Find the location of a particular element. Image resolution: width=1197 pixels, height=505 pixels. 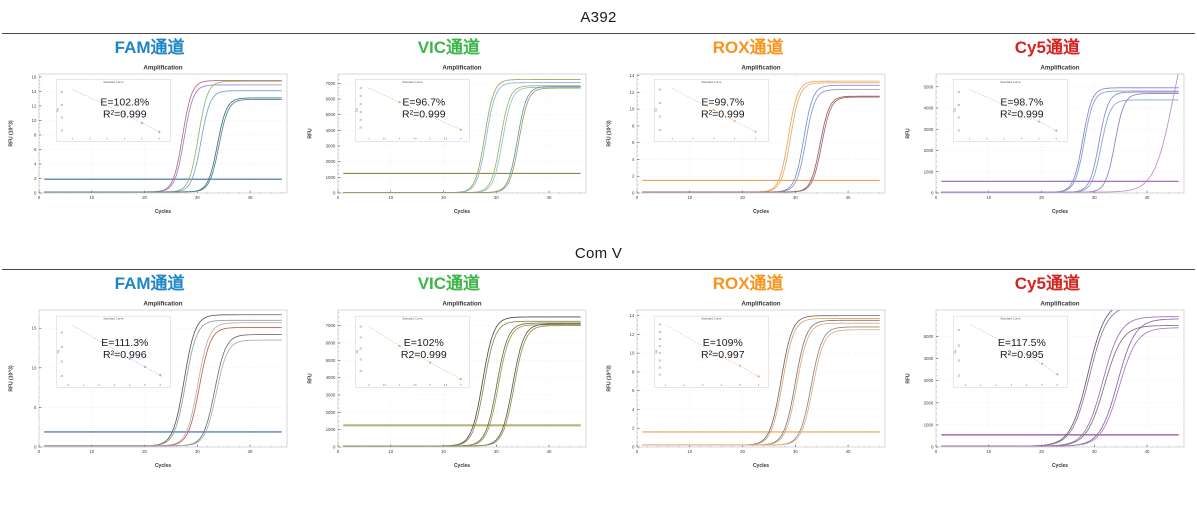

efficiency-value: E=109% is located at coordinates (723, 343).